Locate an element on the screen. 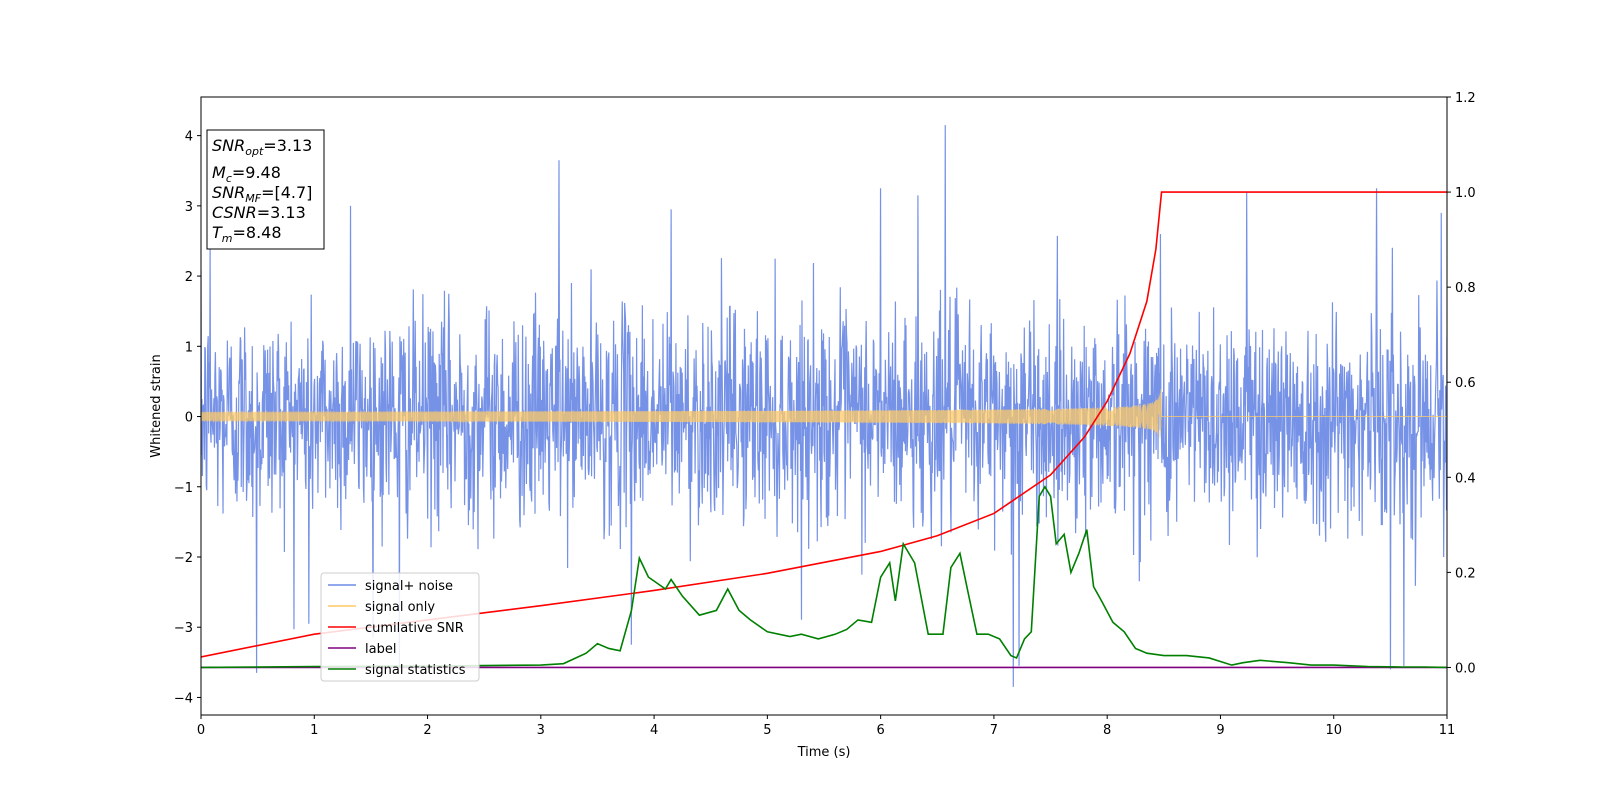  info-snr-mf: SNRMF=[4.7] is located at coordinates (262, 194).